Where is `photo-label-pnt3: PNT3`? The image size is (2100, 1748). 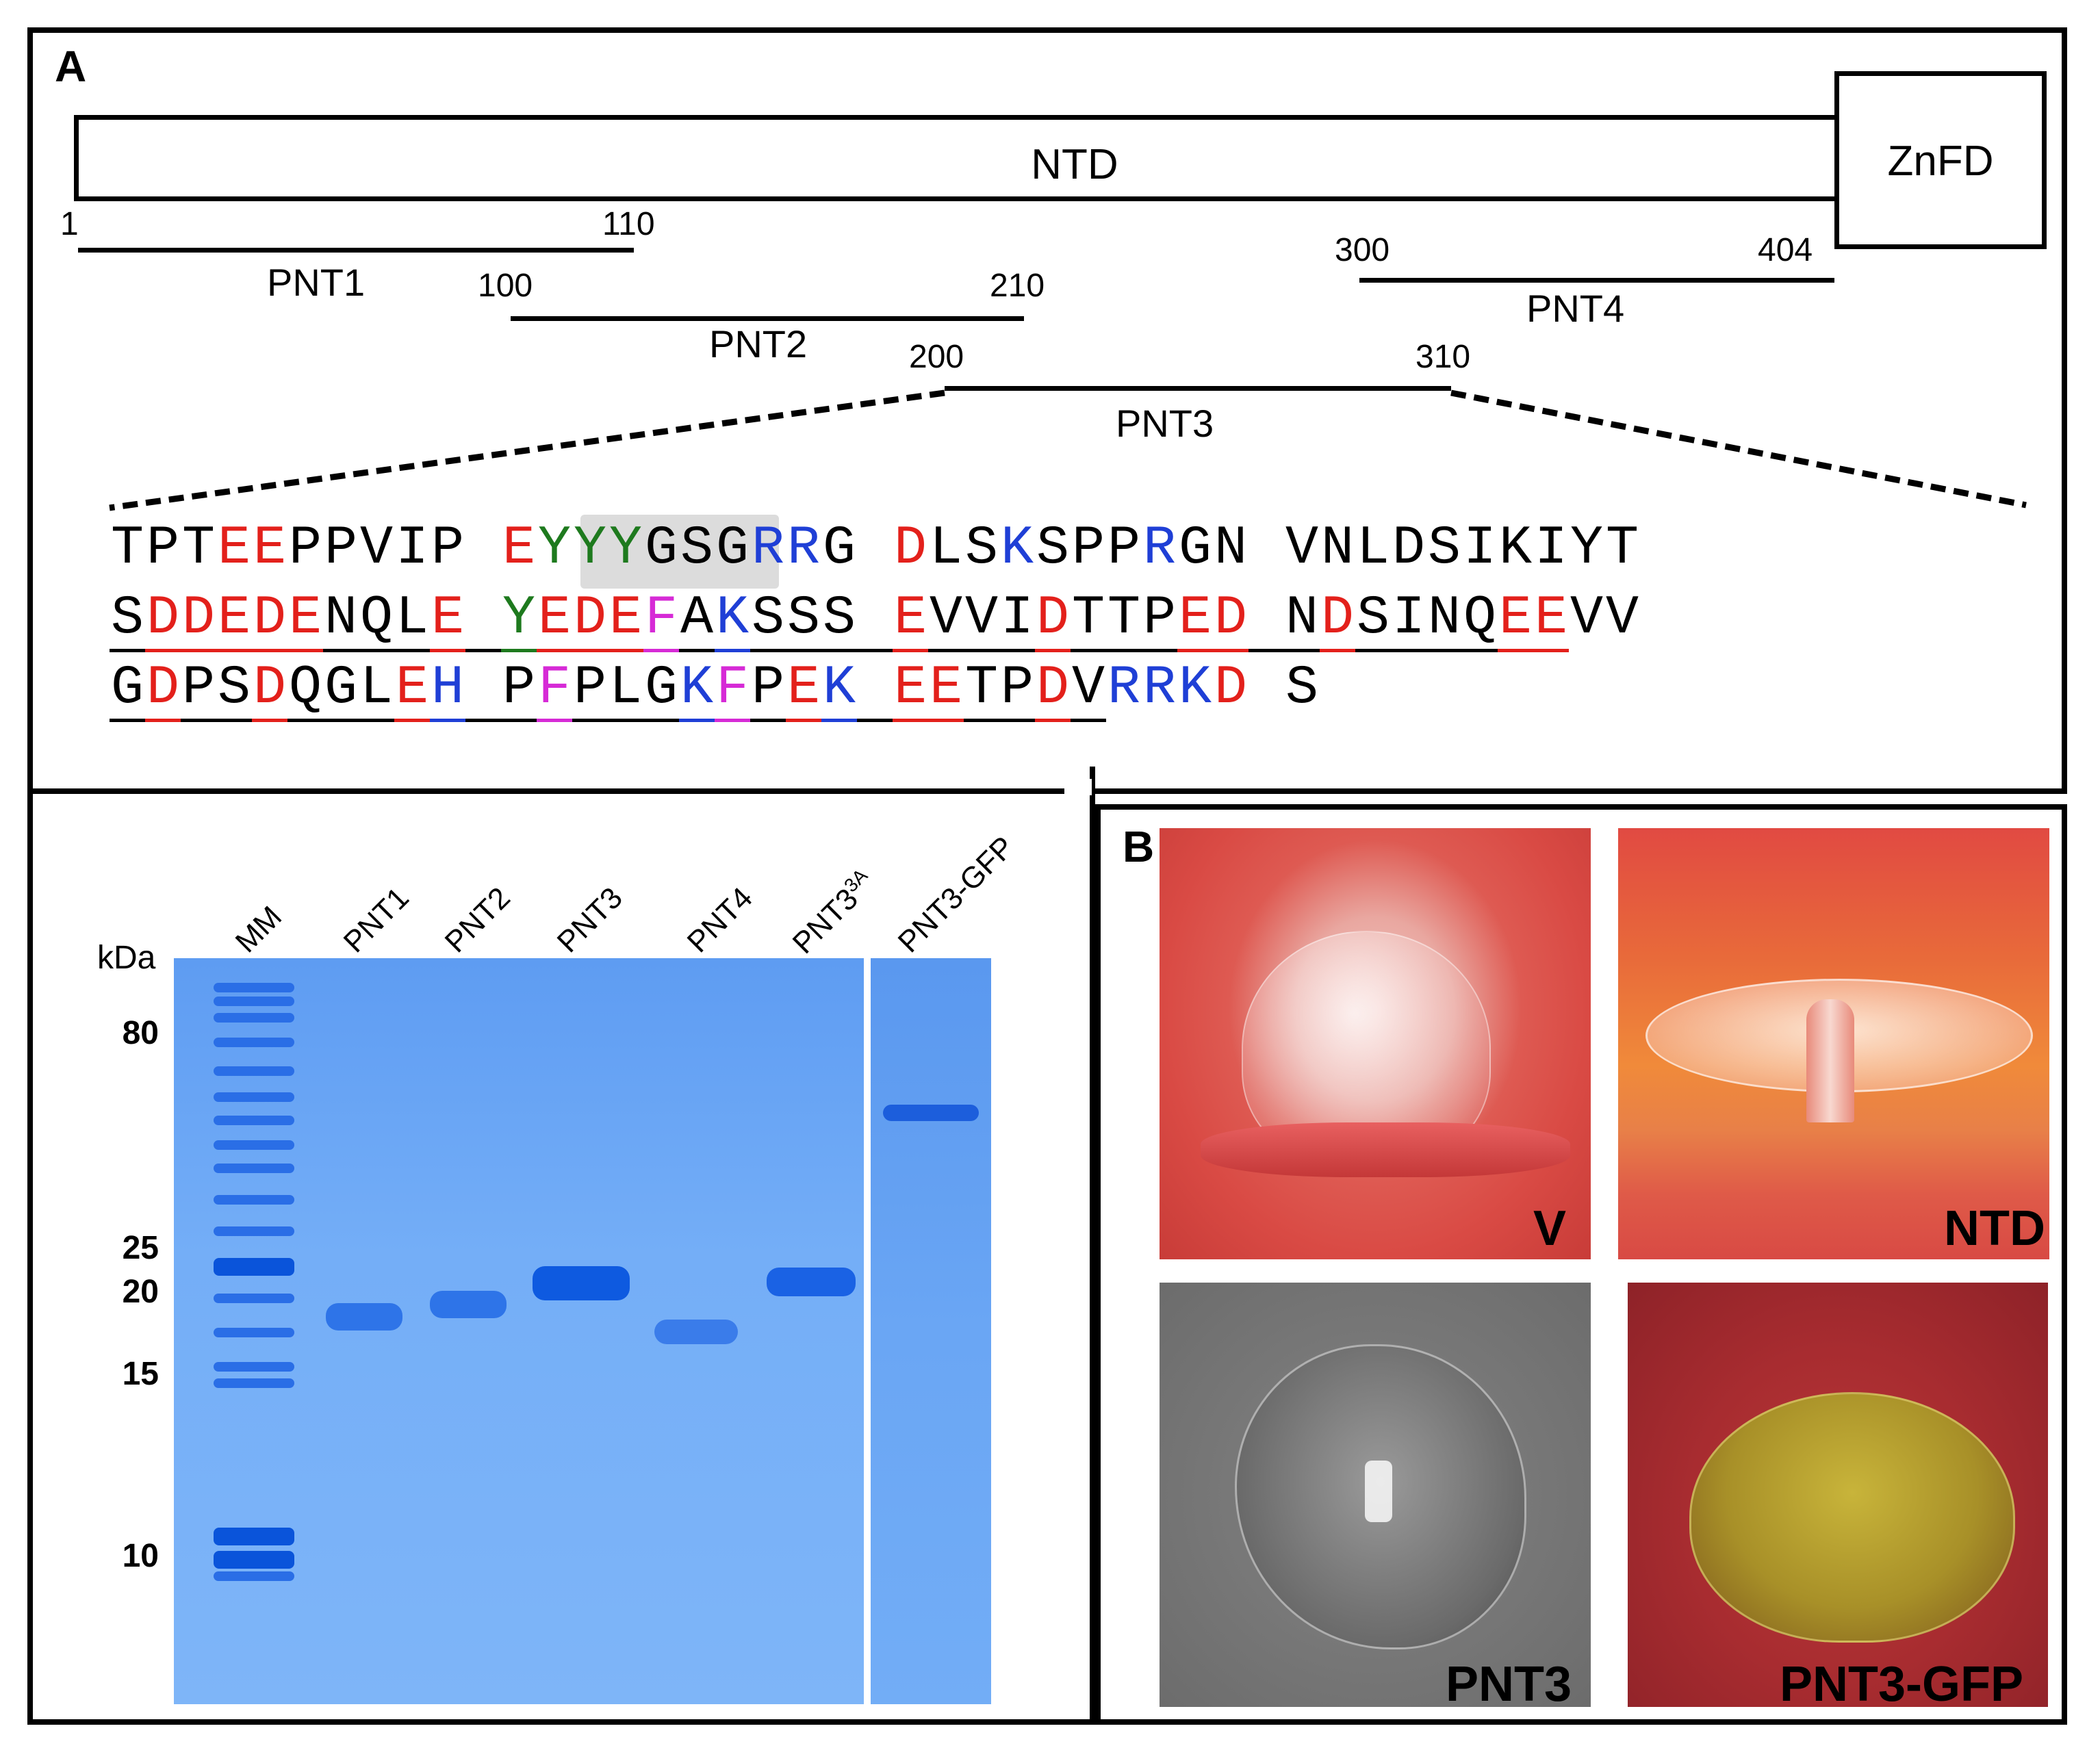 photo-label-pnt3: PNT3 is located at coordinates (1509, 1684).